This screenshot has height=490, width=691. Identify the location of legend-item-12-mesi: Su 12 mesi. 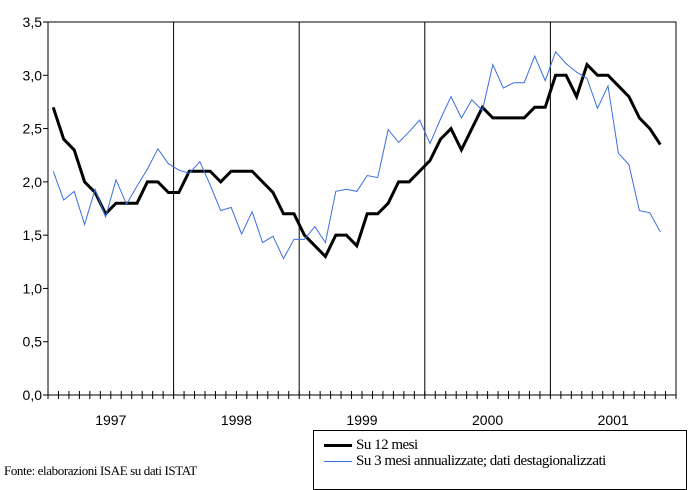
(371, 445).